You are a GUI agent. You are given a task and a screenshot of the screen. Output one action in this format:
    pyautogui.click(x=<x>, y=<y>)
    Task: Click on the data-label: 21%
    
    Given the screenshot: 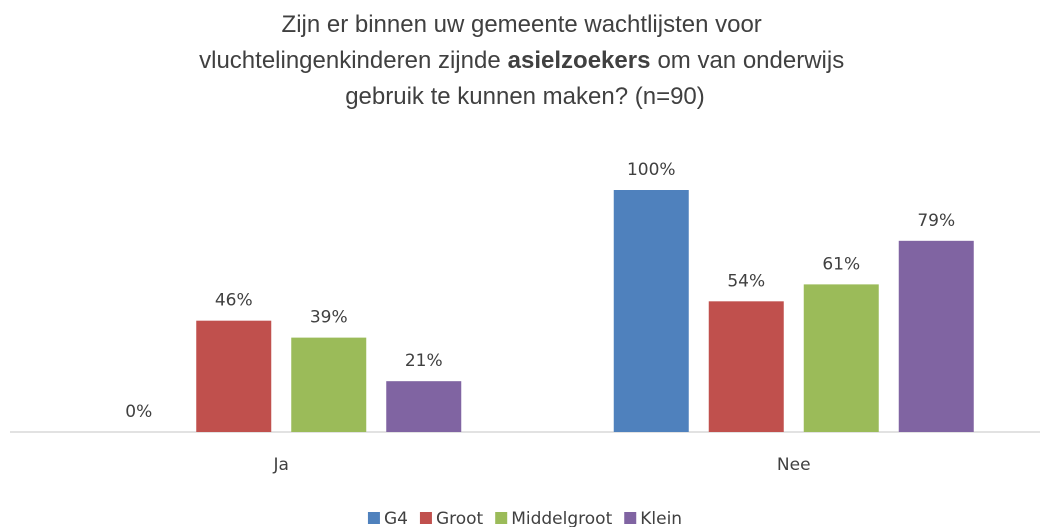 What is the action you would take?
    pyautogui.click(x=424, y=361)
    